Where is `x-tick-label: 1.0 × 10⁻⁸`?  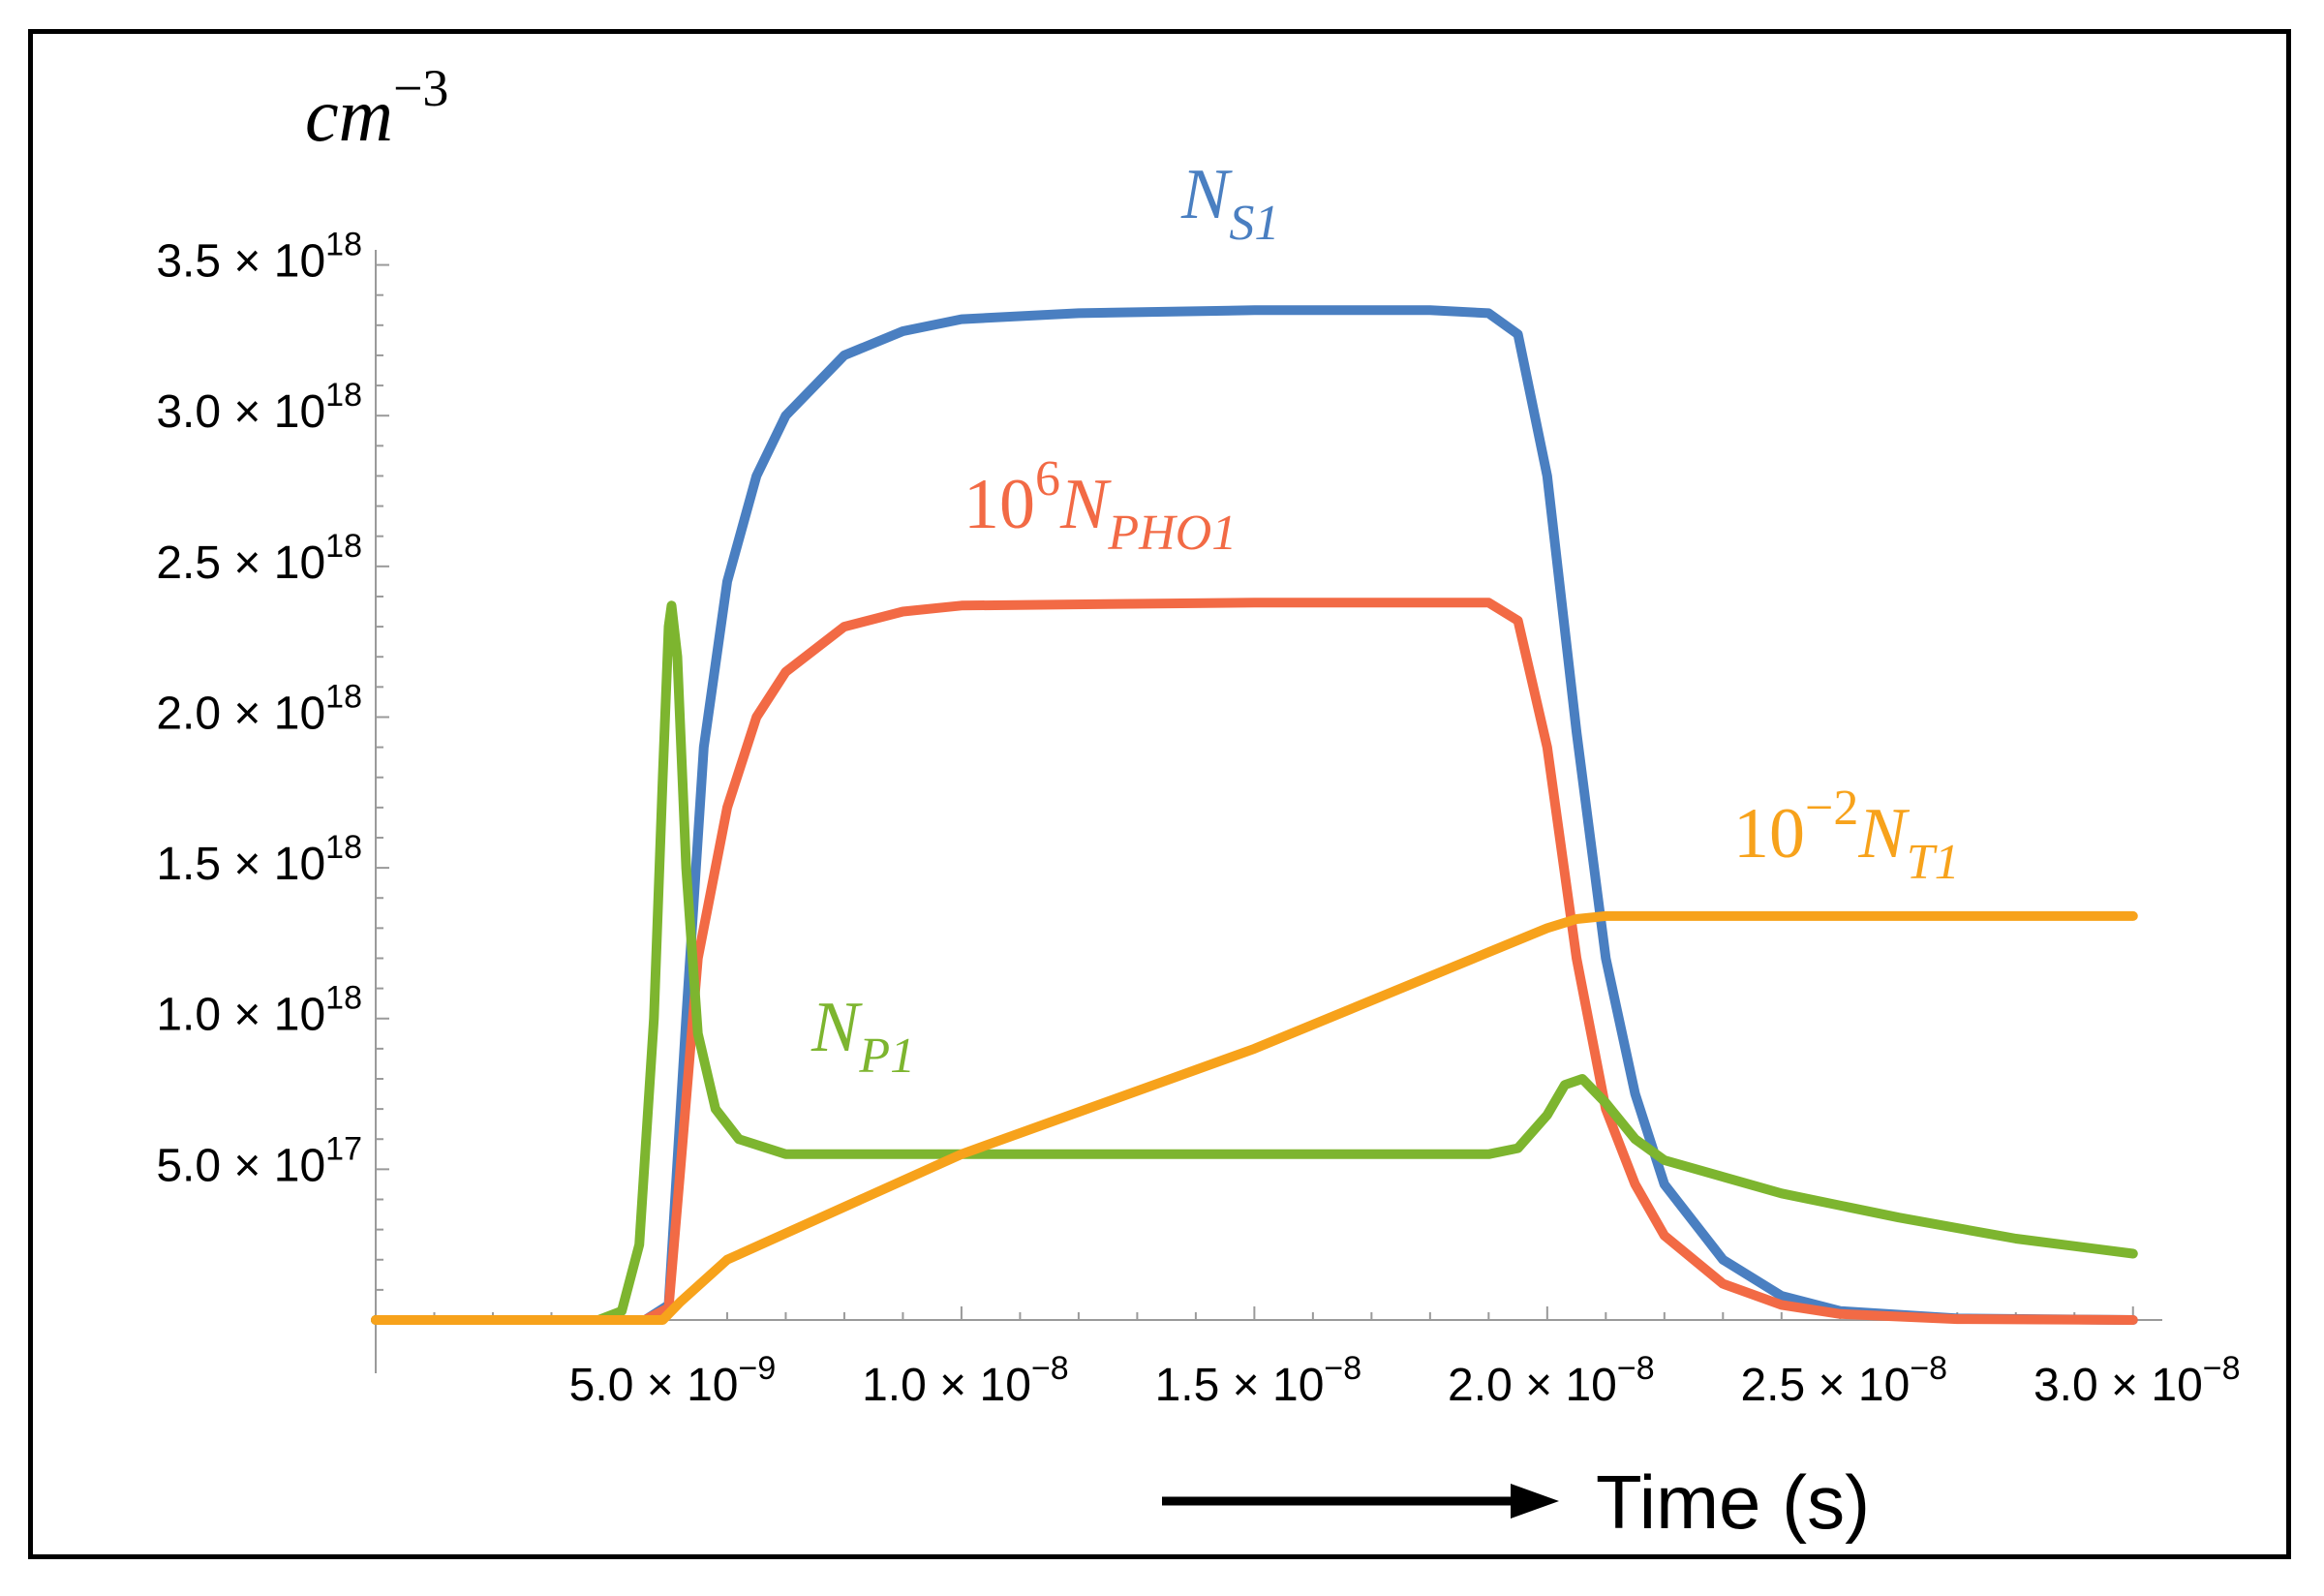 x-tick-label: 1.0 × 10⁻⁸ is located at coordinates (966, 1380).